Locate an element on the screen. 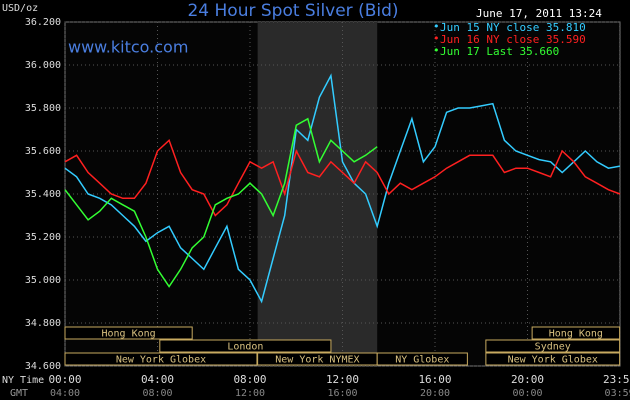  x2-tick-label: 04:00 is located at coordinates (65, 393).